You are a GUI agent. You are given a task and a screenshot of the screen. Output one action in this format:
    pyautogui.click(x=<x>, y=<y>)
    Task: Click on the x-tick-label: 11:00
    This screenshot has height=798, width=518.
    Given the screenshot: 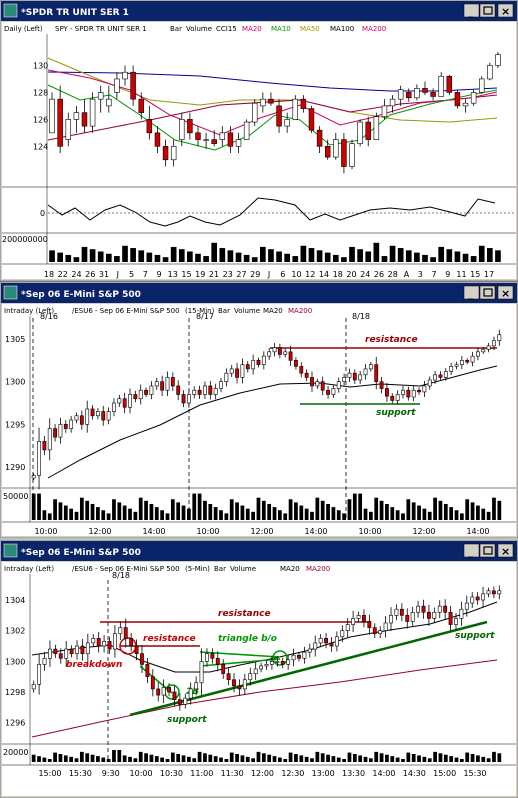 What is the action you would take?
    pyautogui.click(x=201, y=773)
    